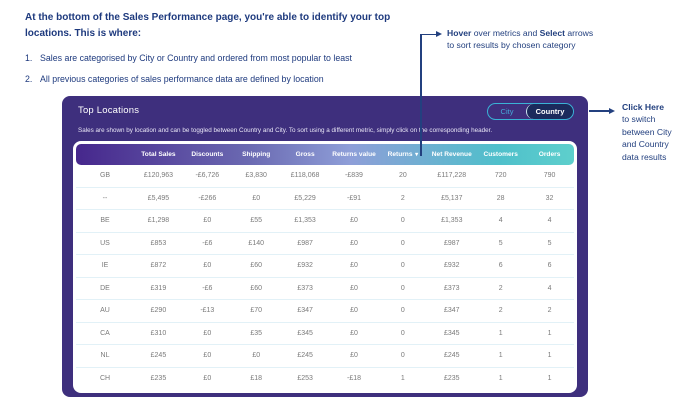 The width and height of the screenshot is (688, 408). I want to click on toggle-country-button: Country, so click(549, 111).